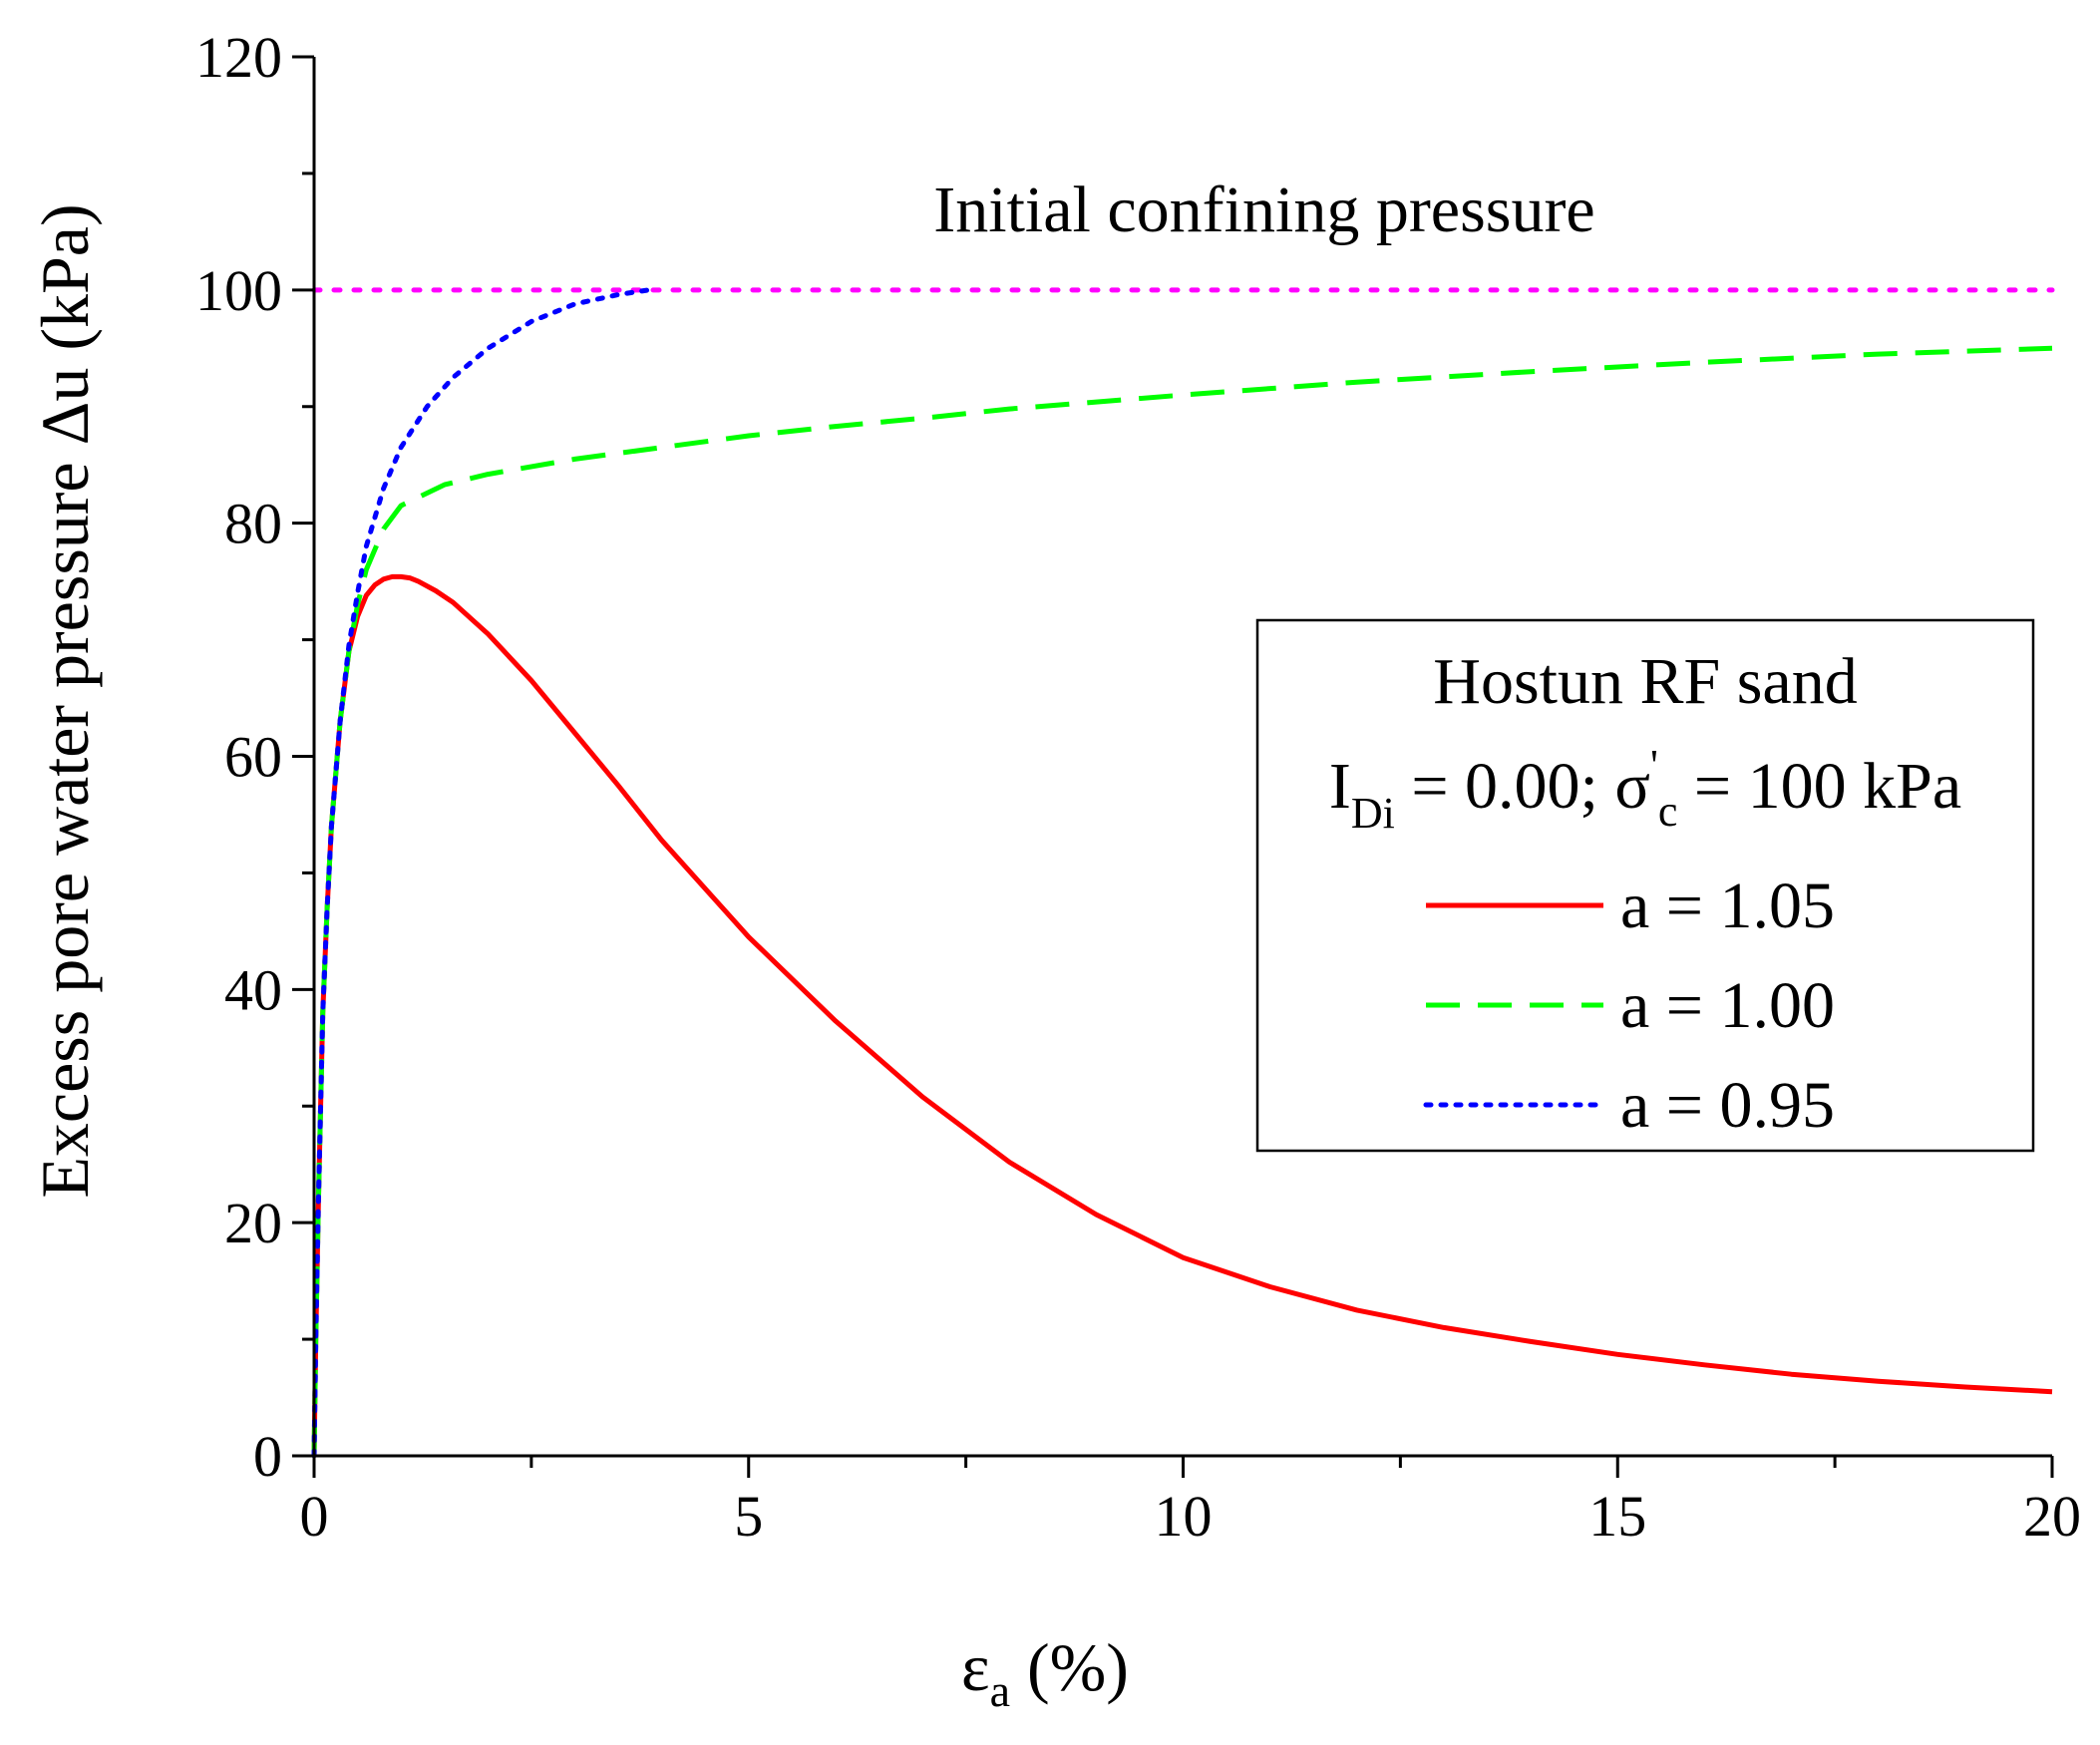 This screenshot has height=1745, width=2100. I want to click on y-tick-label: 20, so click(253, 1223).